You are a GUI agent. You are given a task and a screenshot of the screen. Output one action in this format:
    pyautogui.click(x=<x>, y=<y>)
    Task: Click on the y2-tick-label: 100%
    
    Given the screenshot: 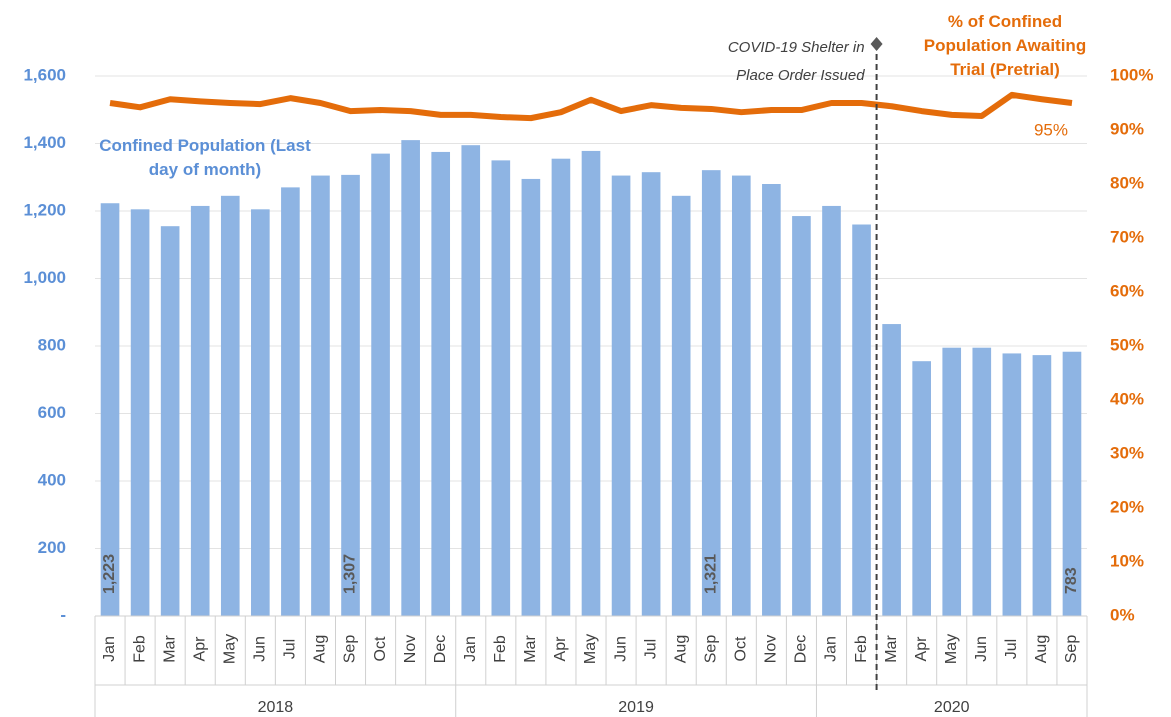 What is the action you would take?
    pyautogui.click(x=1131, y=74)
    